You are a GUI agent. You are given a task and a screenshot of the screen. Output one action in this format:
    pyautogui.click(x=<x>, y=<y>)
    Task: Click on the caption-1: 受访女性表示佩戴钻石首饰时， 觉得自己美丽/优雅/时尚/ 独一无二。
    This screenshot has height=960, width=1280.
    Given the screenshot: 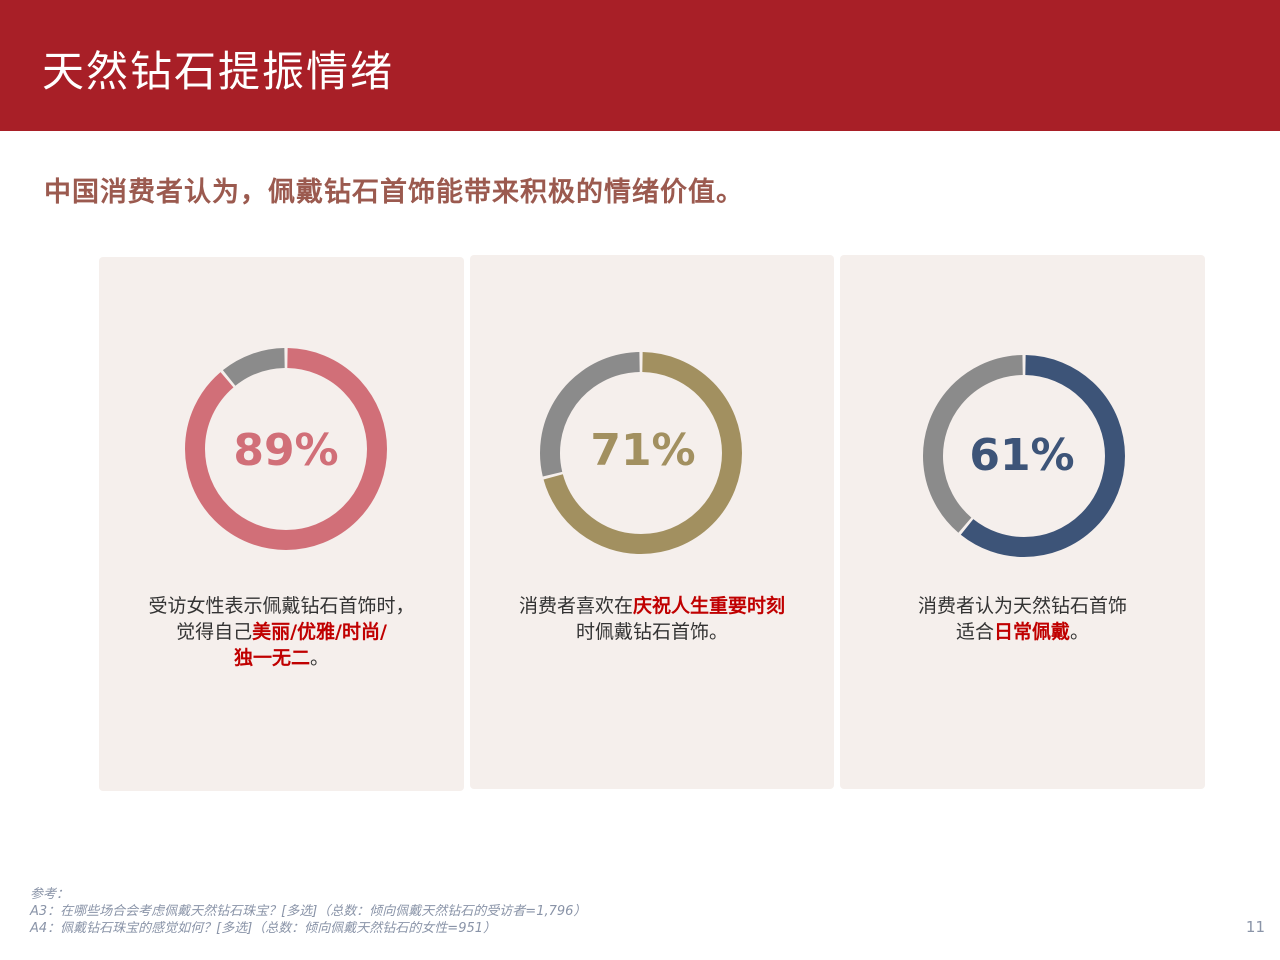 What is the action you would take?
    pyautogui.click(x=281, y=632)
    